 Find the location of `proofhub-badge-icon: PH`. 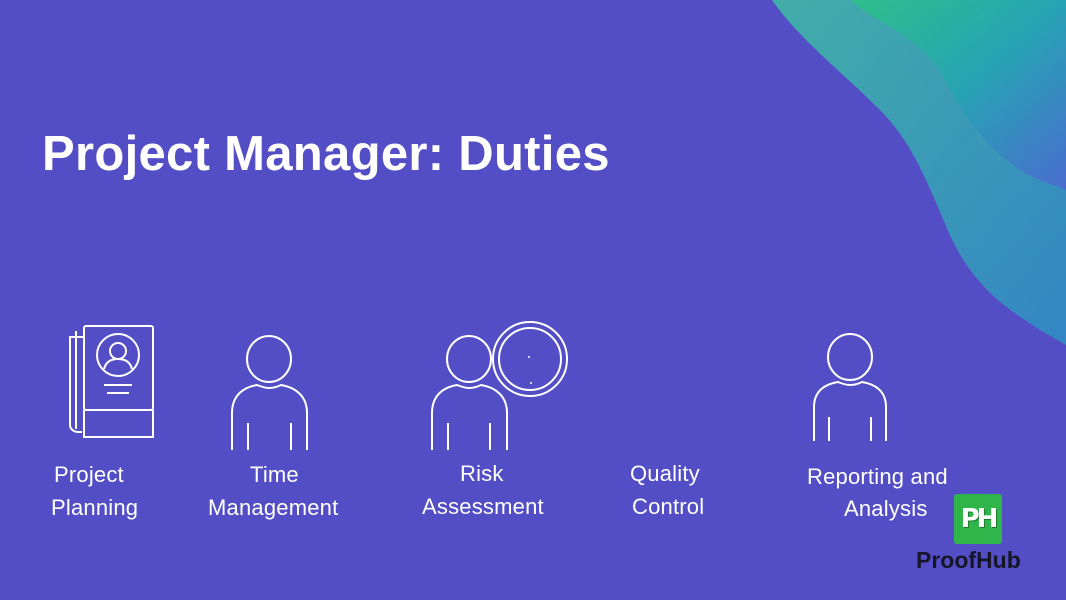

proofhub-badge-icon: PH is located at coordinates (978, 519).